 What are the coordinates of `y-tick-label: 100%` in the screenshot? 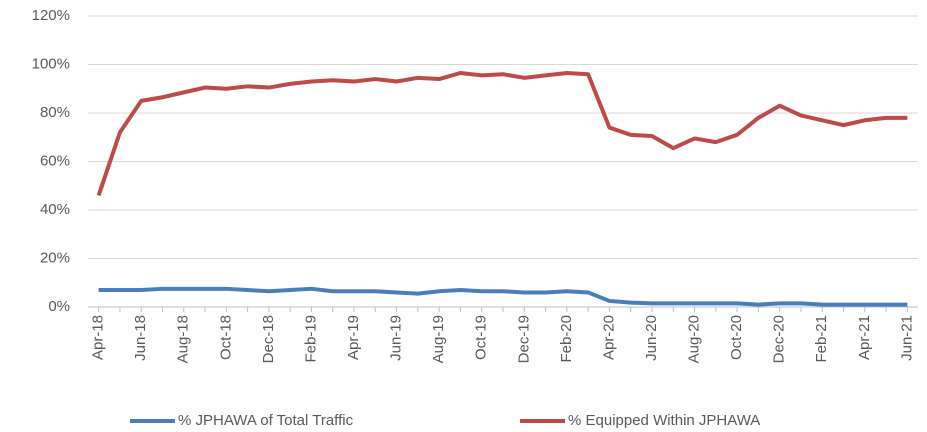 It's located at (51, 63).